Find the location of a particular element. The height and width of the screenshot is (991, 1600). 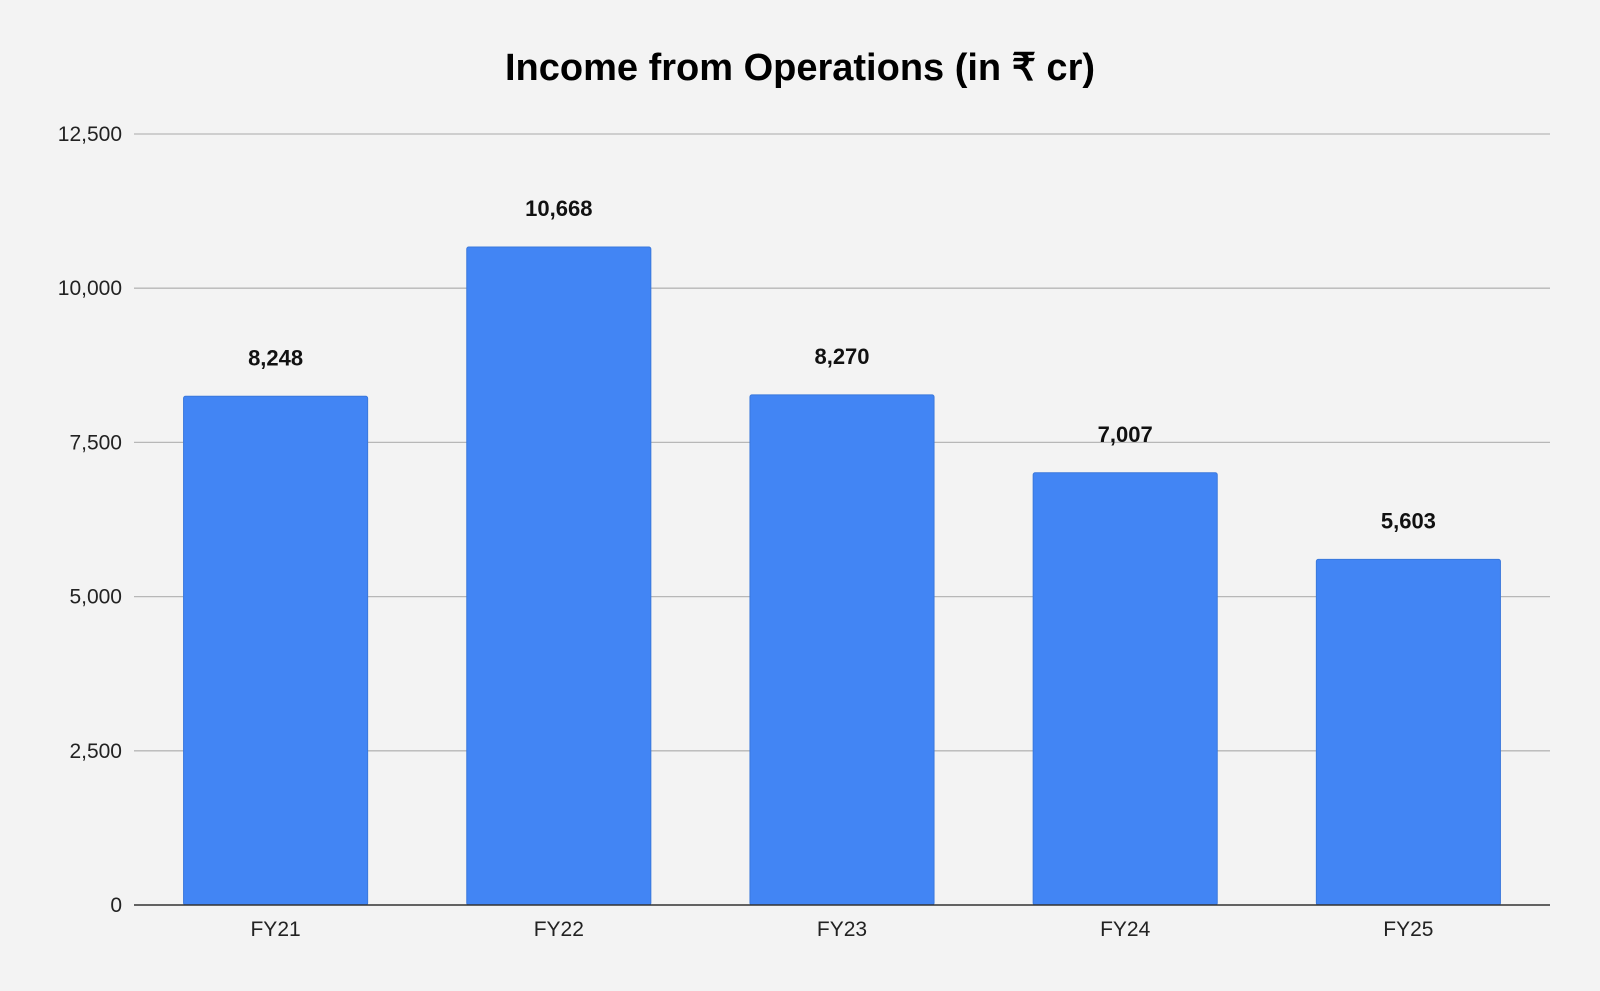

x-tick-label: FY21 is located at coordinates (275, 929).